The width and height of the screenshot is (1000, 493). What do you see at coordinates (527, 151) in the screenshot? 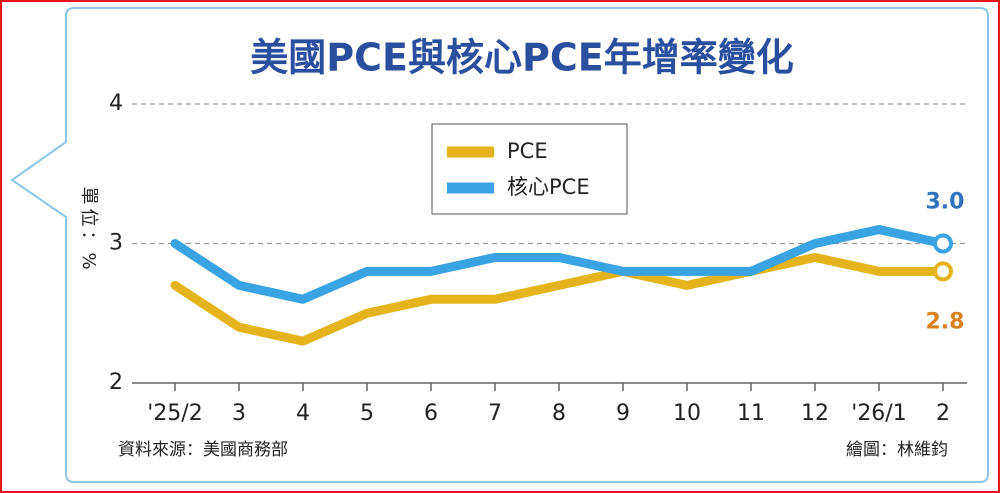
I see `legend-label: PCE` at bounding box center [527, 151].